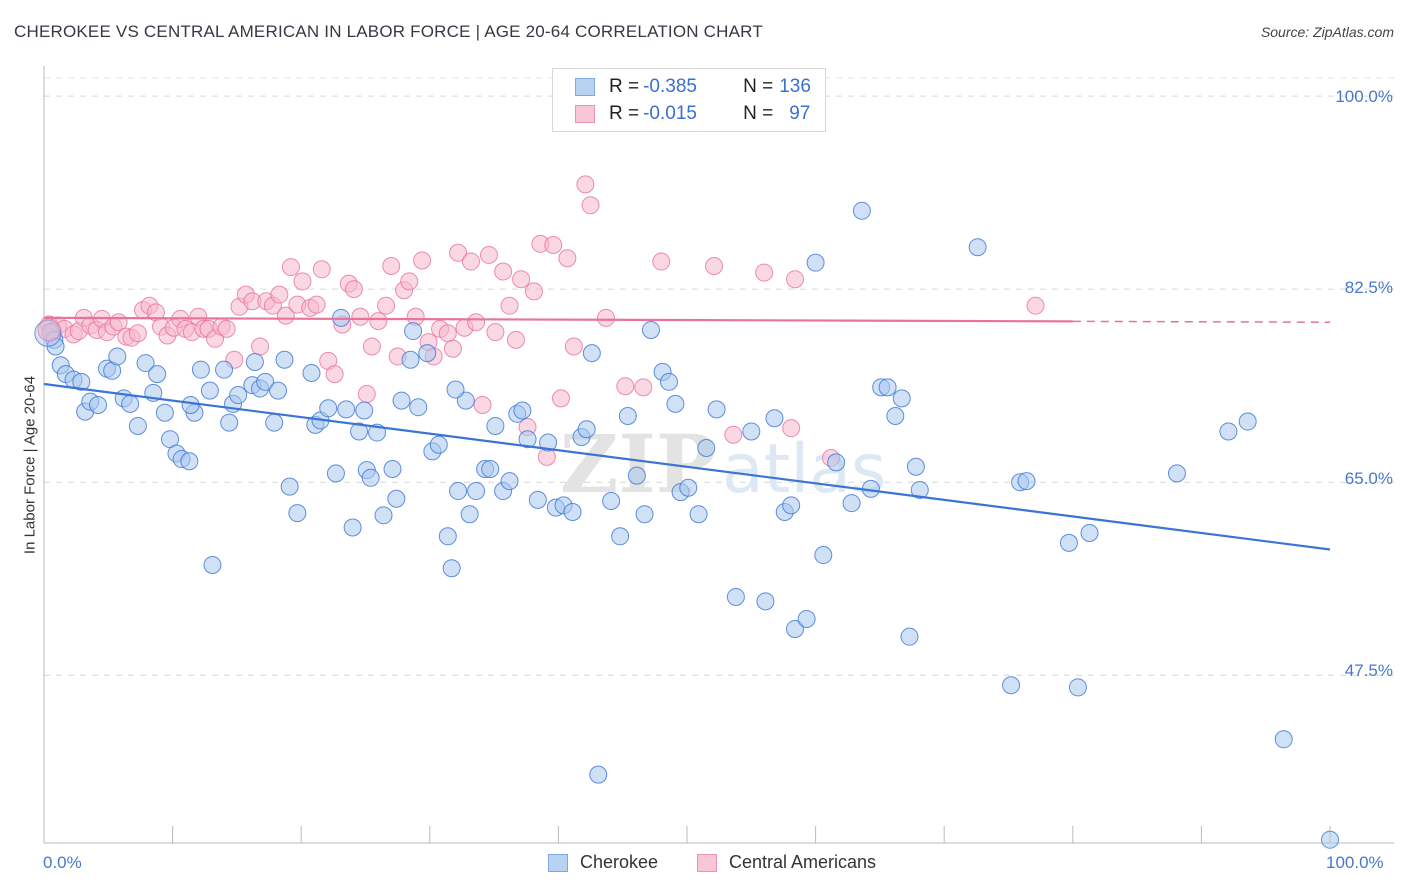 This screenshot has width=1406, height=892. I want to click on bottom-legend-label-cherokee: Cherokee, so click(619, 862).